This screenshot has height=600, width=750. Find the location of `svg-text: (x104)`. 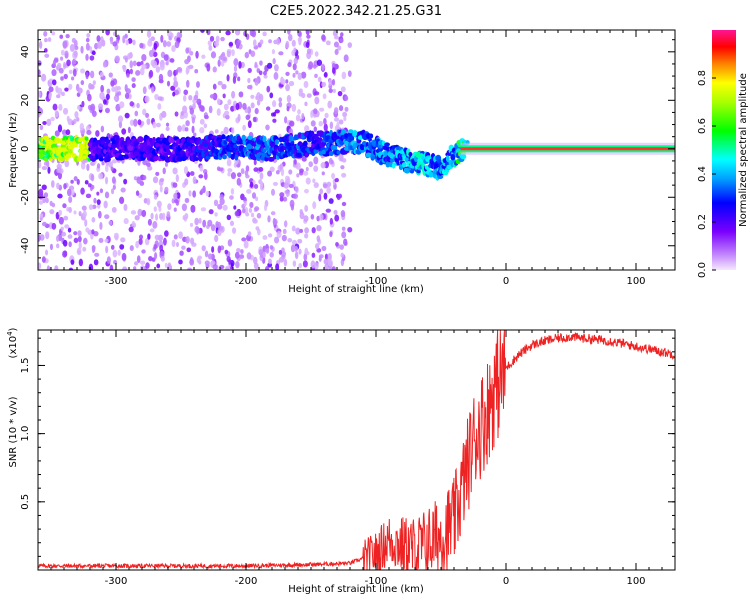

svg-text: (x104) is located at coordinates (12, 342).